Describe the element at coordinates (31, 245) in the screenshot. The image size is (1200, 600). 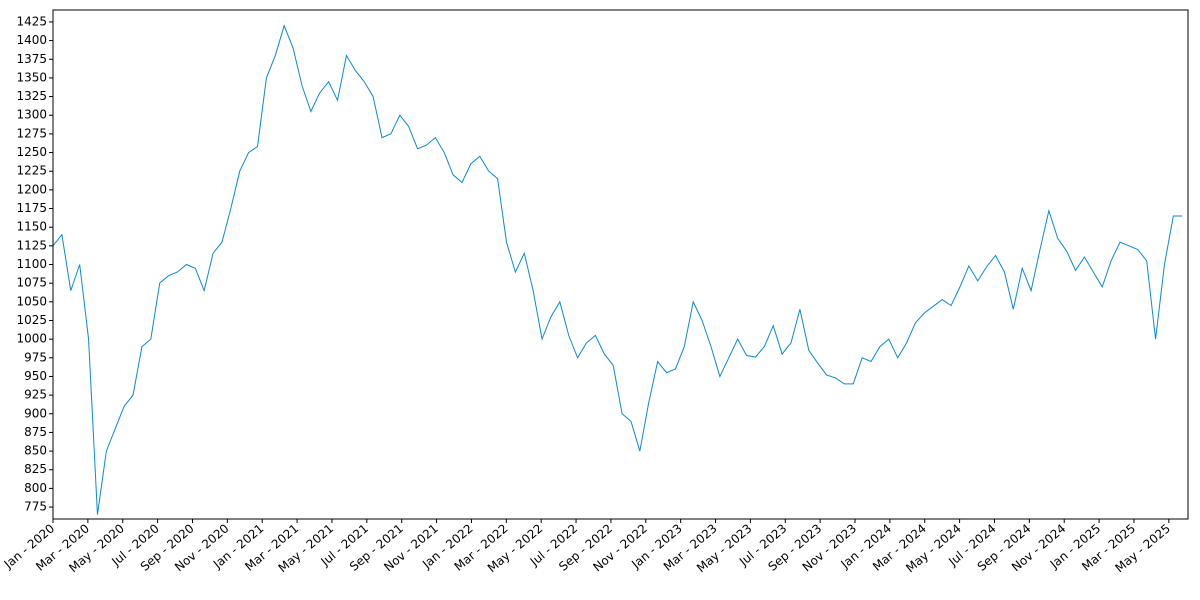
I see `y-tick-label: 1125` at that location.